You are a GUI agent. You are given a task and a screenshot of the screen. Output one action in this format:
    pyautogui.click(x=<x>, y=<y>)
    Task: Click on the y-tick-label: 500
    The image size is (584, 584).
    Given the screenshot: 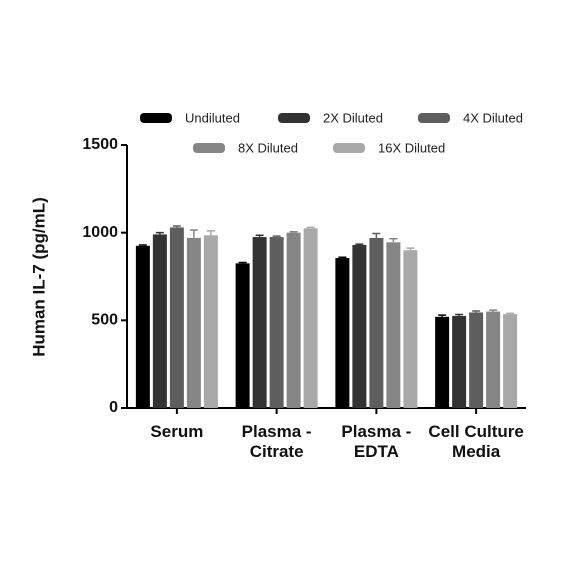 What is the action you would take?
    pyautogui.click(x=104, y=320)
    